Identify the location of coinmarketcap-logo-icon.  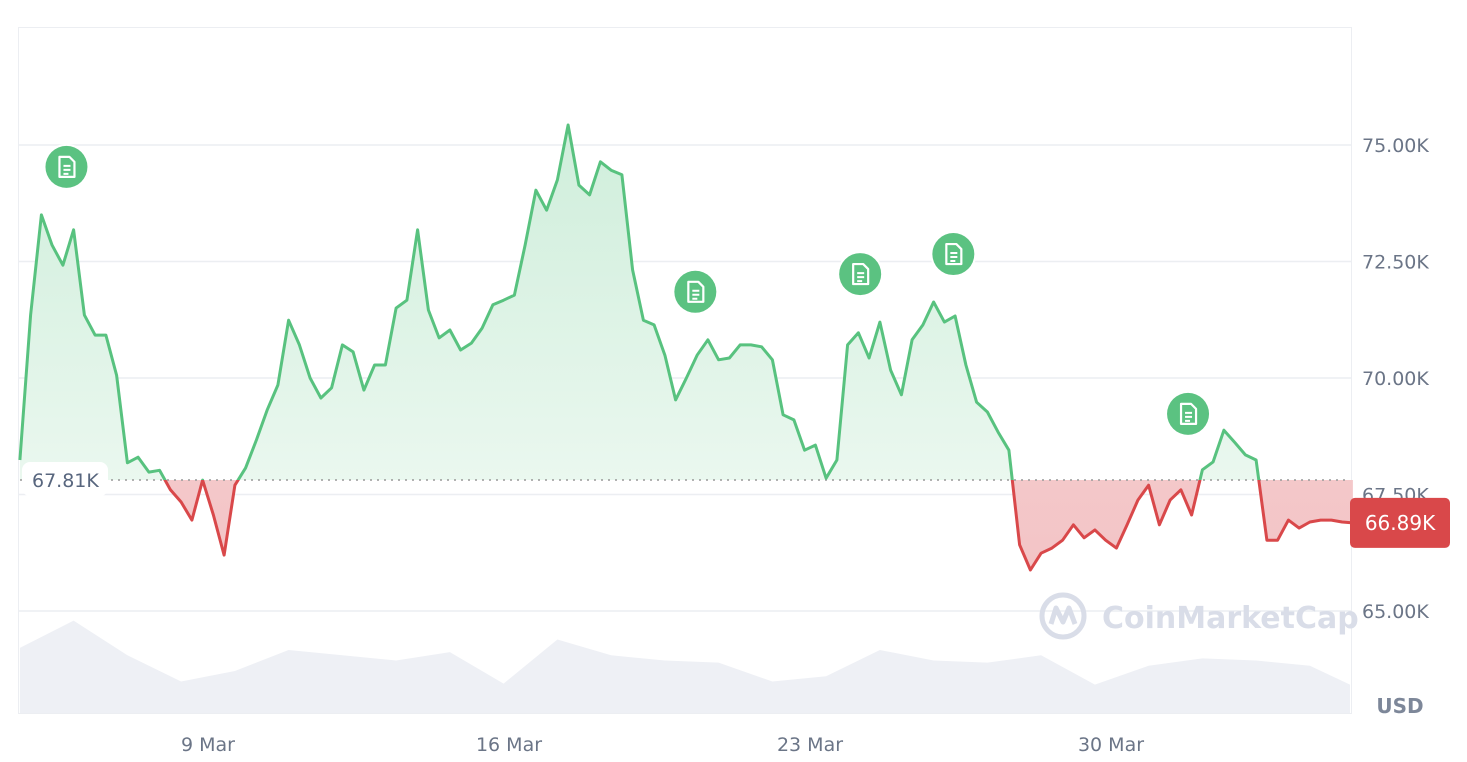
(1063, 616).